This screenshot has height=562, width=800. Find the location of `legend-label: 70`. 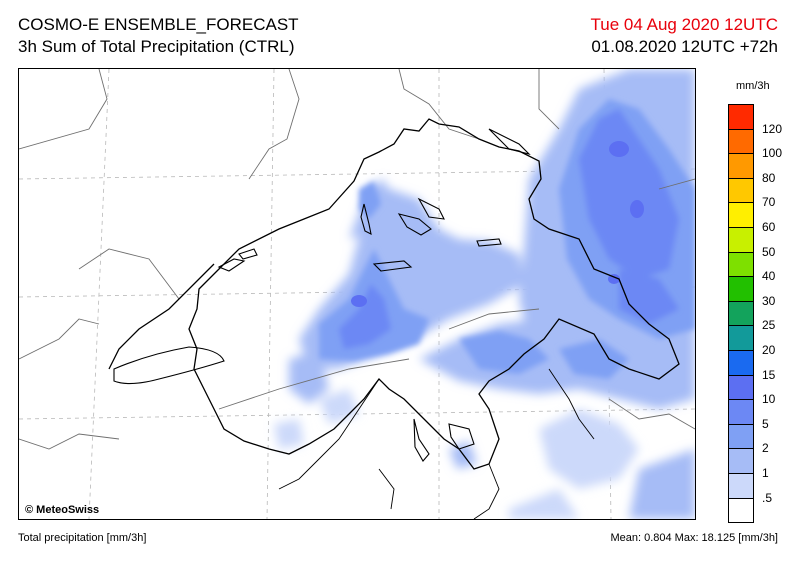

legend-label: 70 is located at coordinates (769, 202).